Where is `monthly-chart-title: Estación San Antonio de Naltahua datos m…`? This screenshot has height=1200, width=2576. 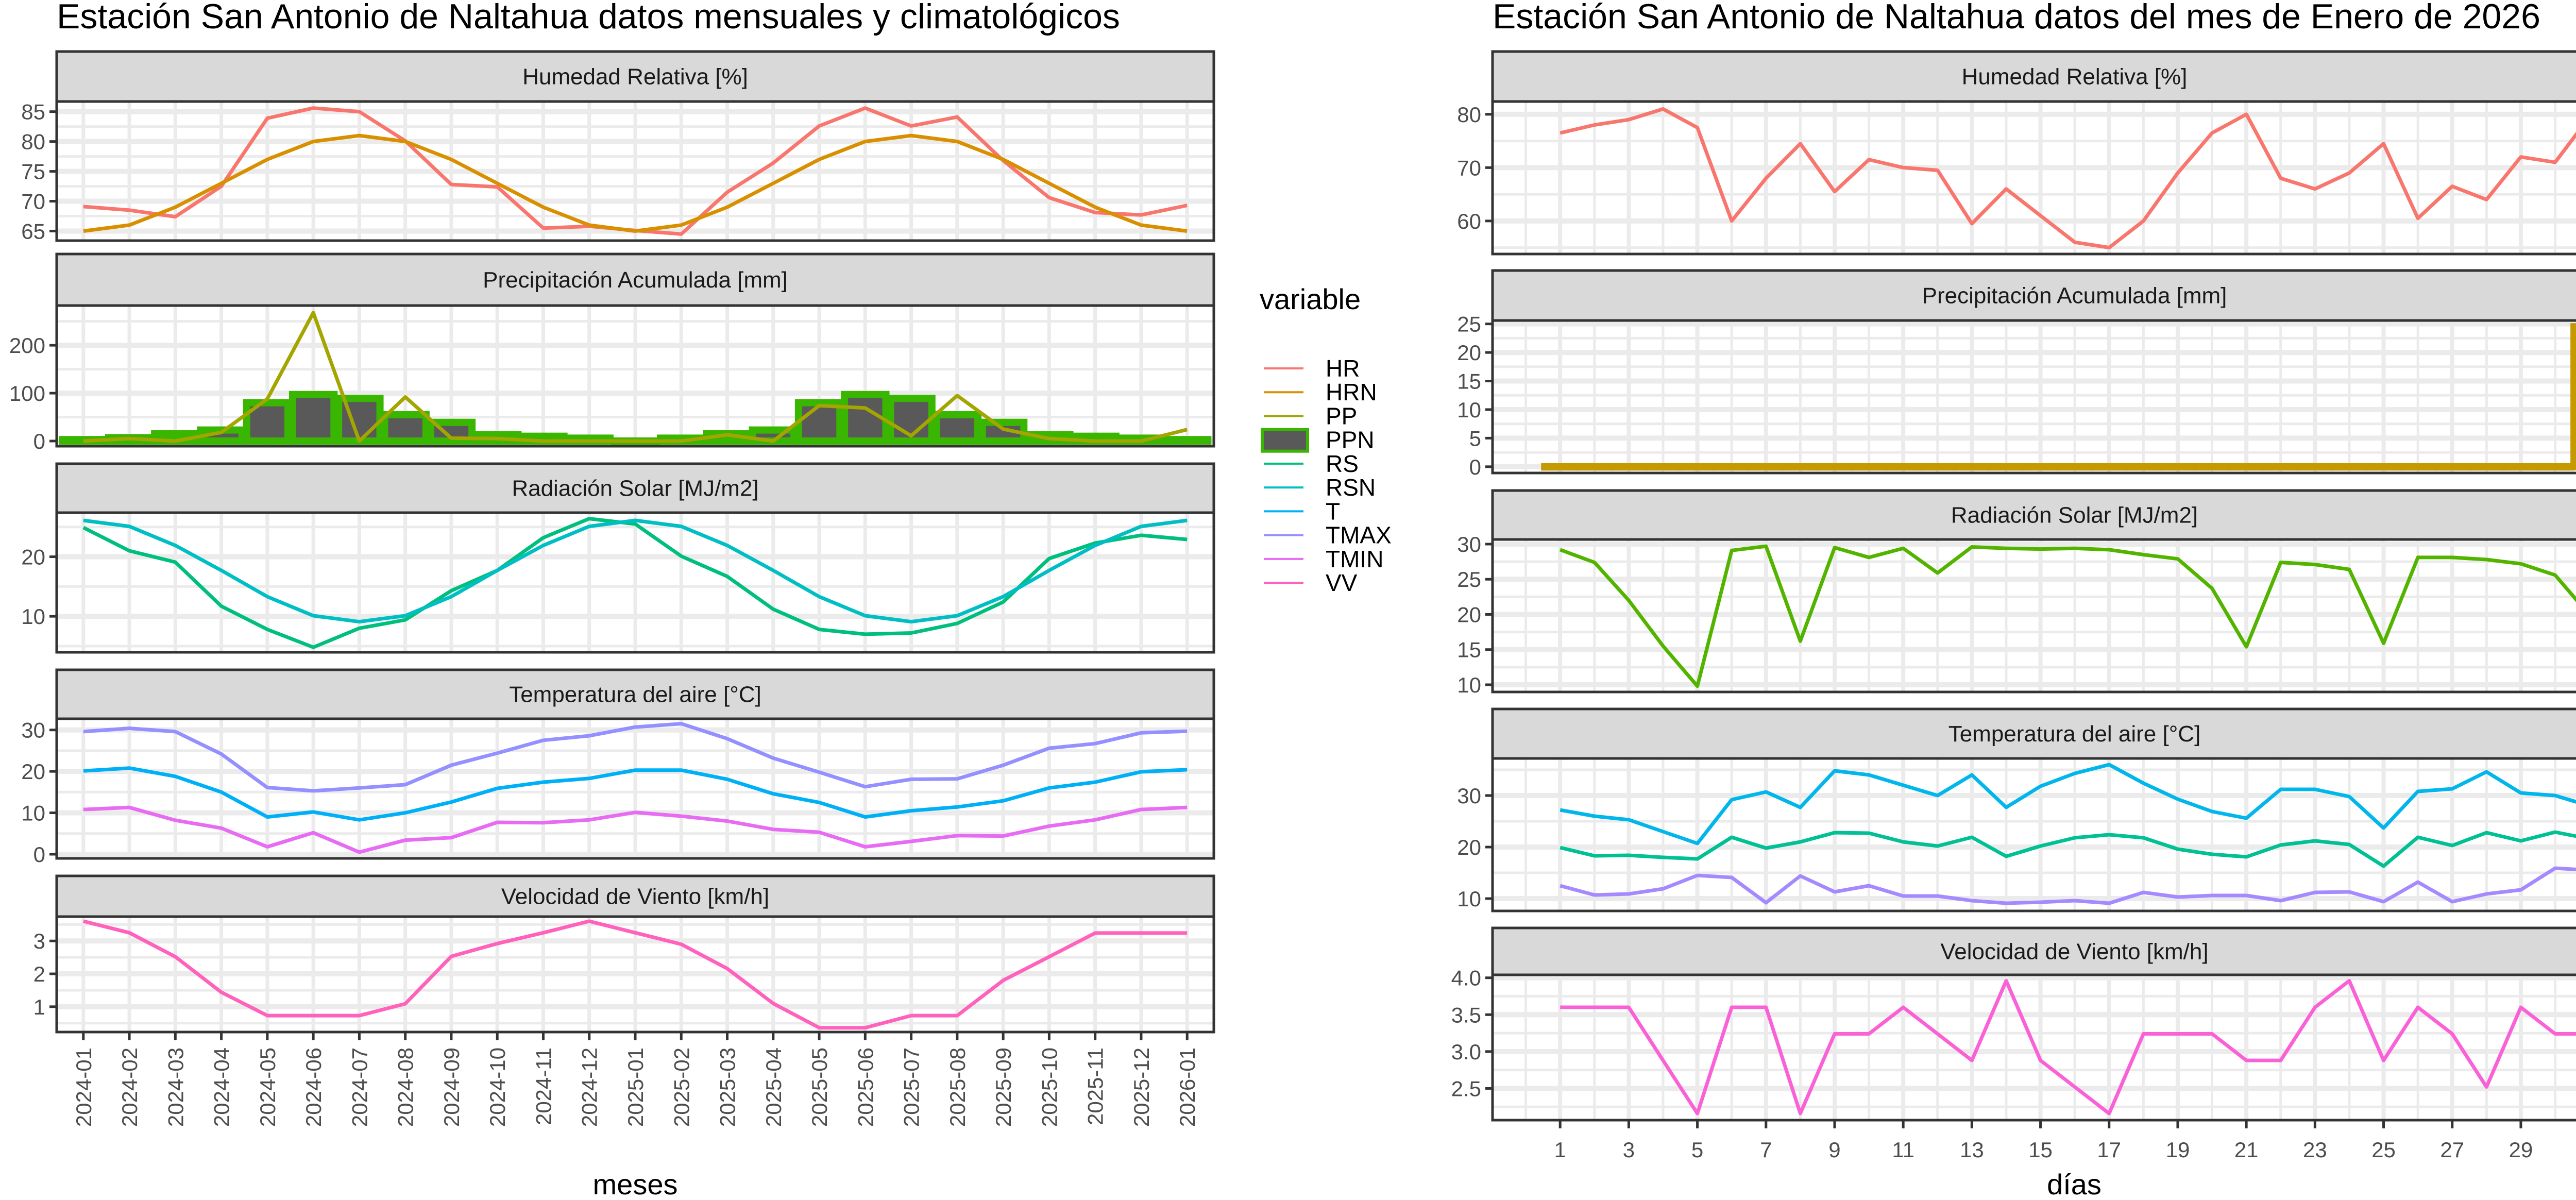
monthly-chart-title: Estación San Antonio de Naltahua datos m… is located at coordinates (588, 18).